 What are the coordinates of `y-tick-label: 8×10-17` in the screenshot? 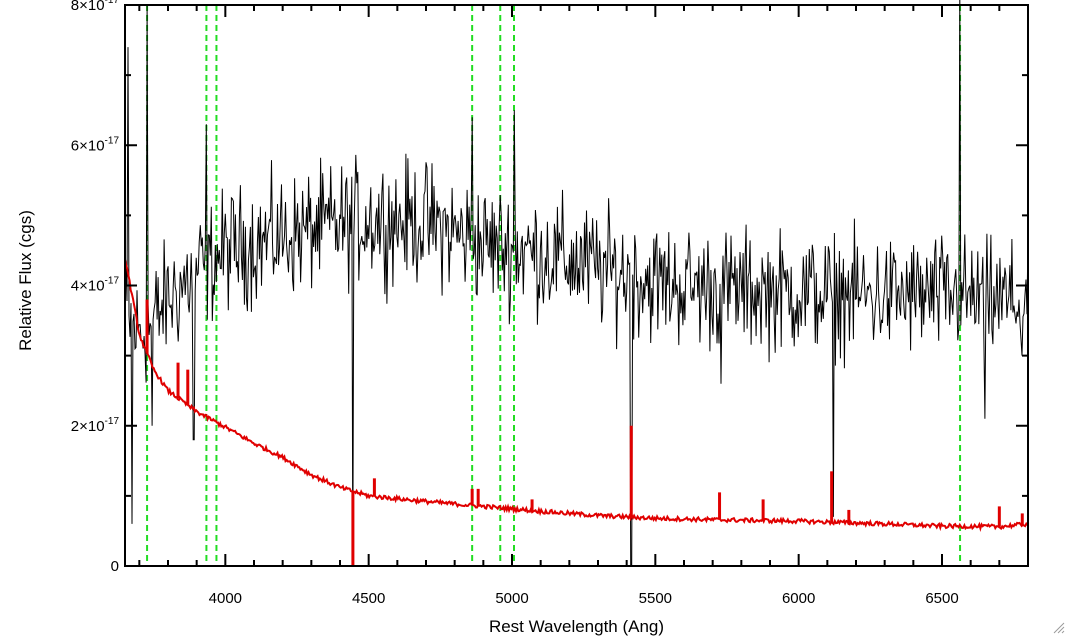 It's located at (95, 7).